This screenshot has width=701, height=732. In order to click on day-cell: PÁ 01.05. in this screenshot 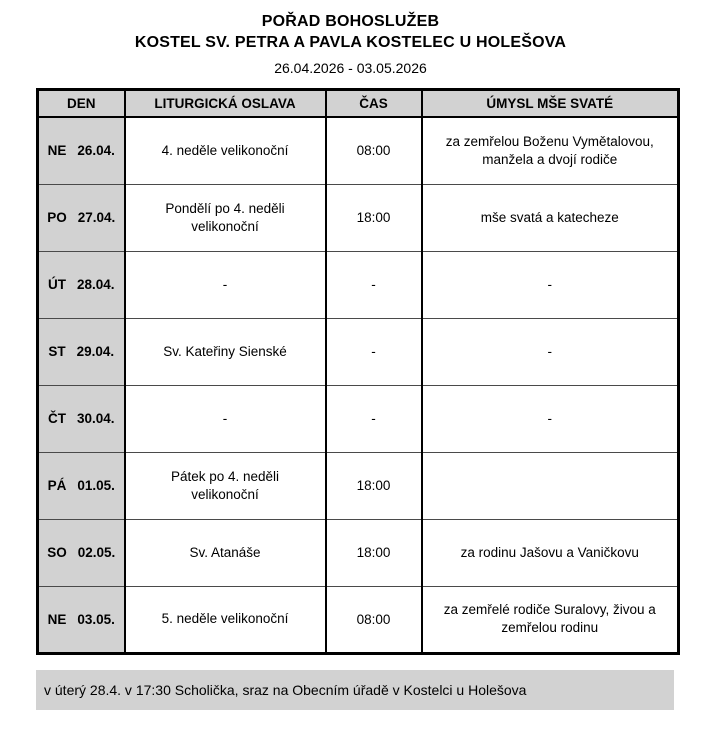, I will do `click(81, 485)`.